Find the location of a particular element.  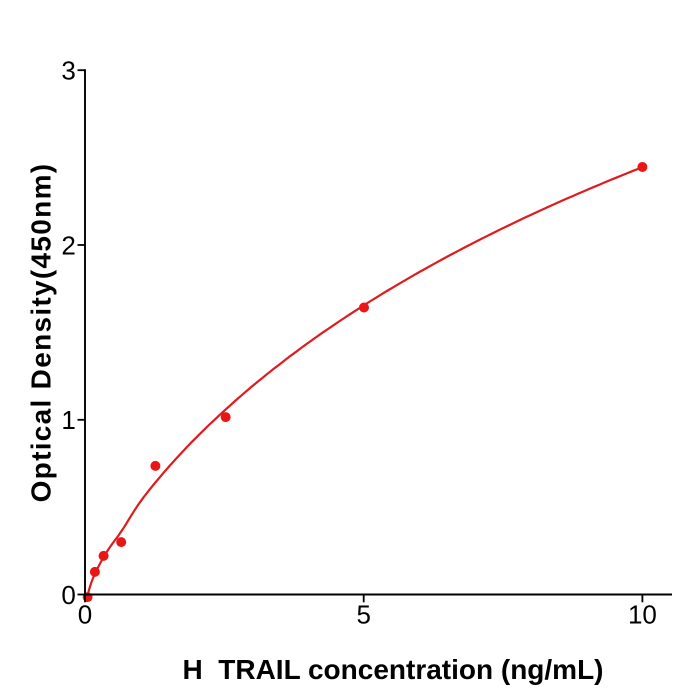

svg-text: 1 is located at coordinates (68, 420).